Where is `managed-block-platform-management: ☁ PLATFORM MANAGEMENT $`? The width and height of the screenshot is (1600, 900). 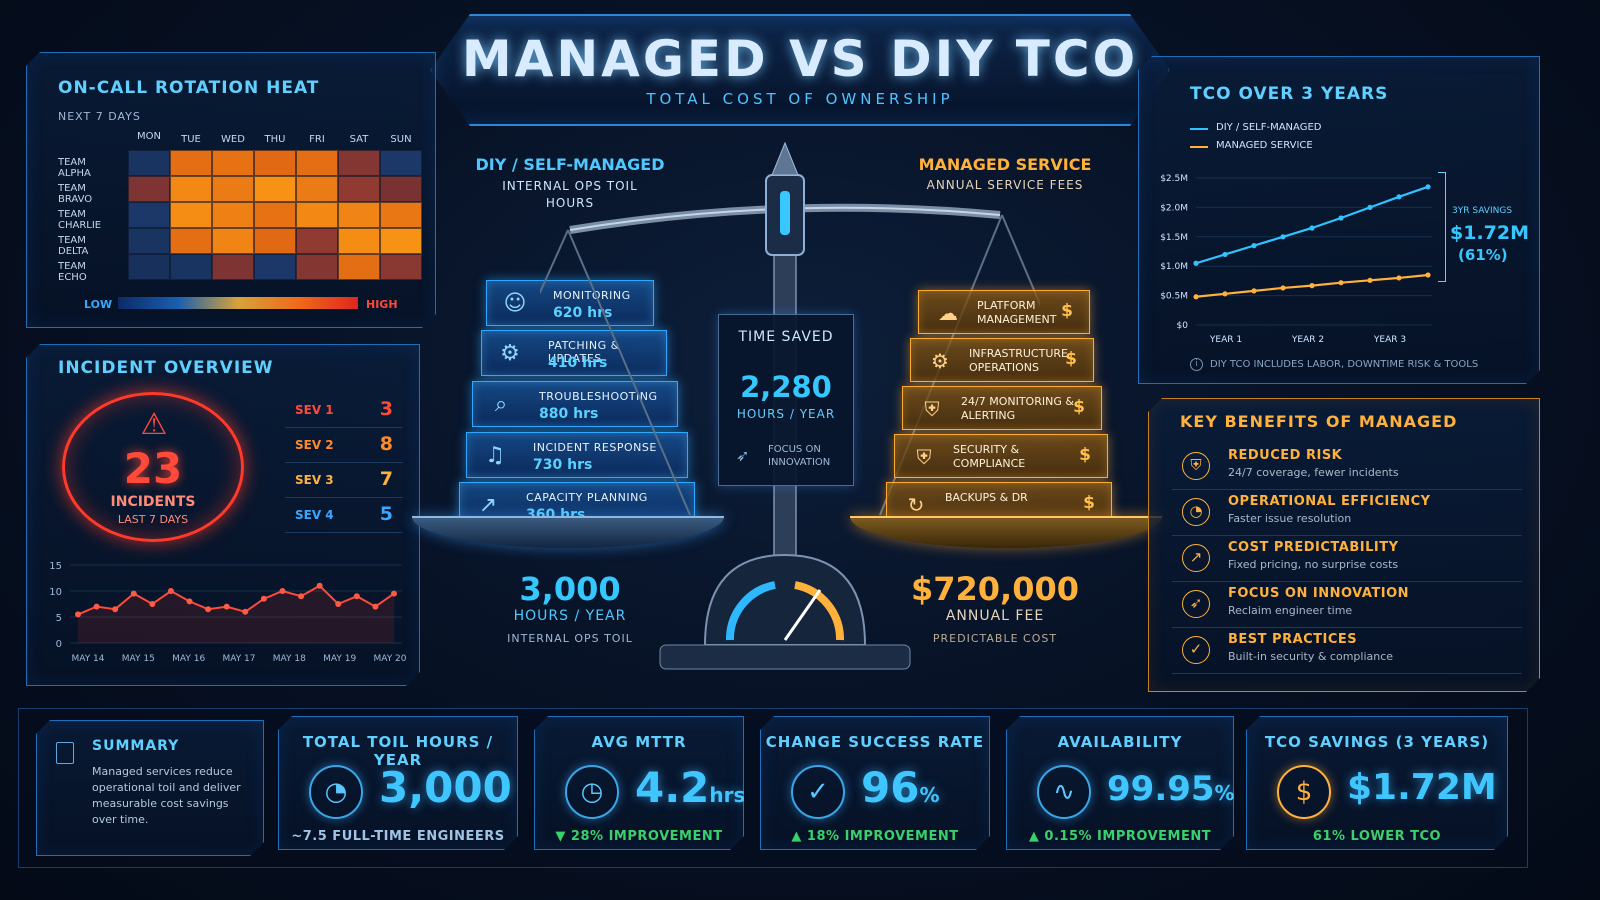
managed-block-platform-management: ☁ PLATFORM MANAGEMENT $ is located at coordinates (1004, 312).